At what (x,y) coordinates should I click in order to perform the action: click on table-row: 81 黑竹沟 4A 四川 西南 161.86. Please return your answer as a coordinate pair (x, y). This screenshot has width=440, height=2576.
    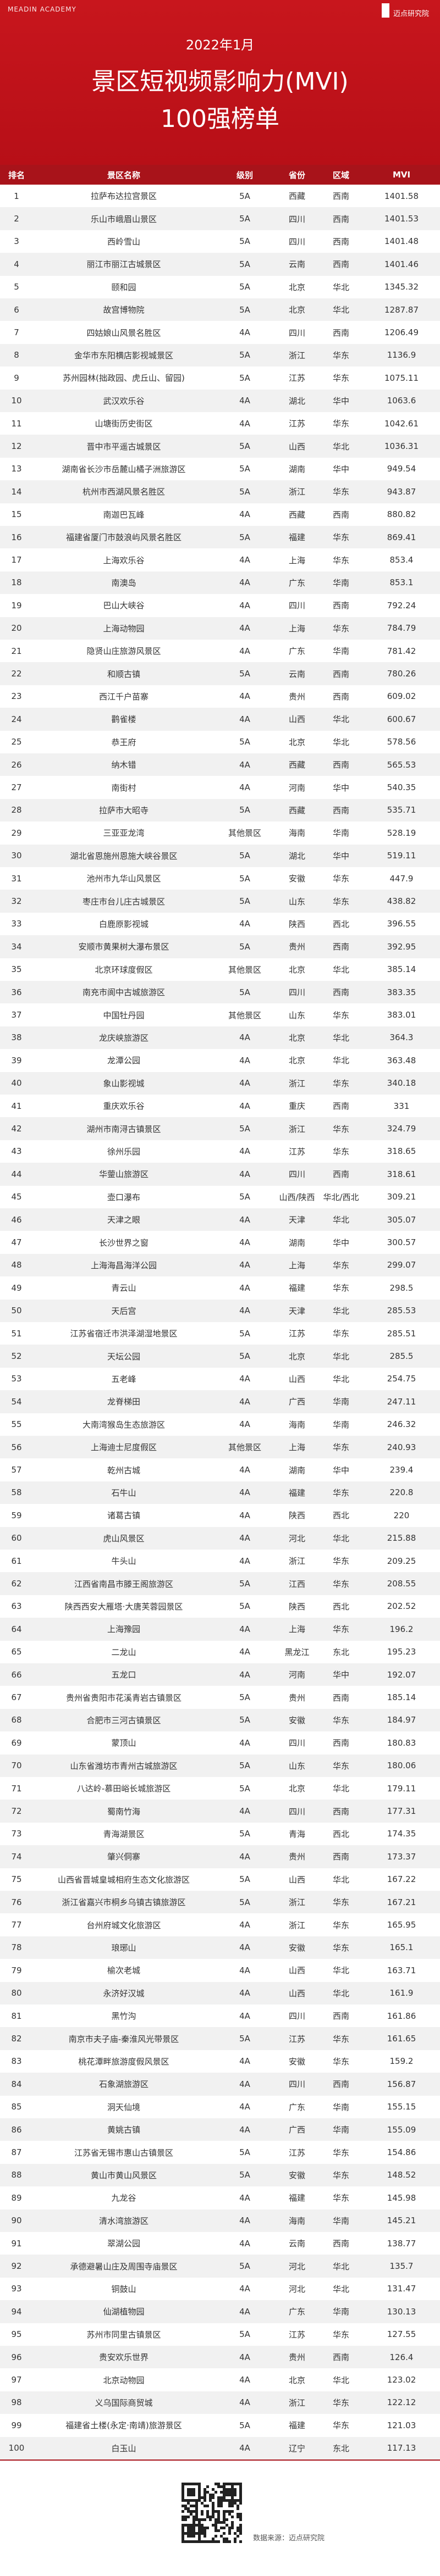
    Looking at the image, I should click on (220, 2016).